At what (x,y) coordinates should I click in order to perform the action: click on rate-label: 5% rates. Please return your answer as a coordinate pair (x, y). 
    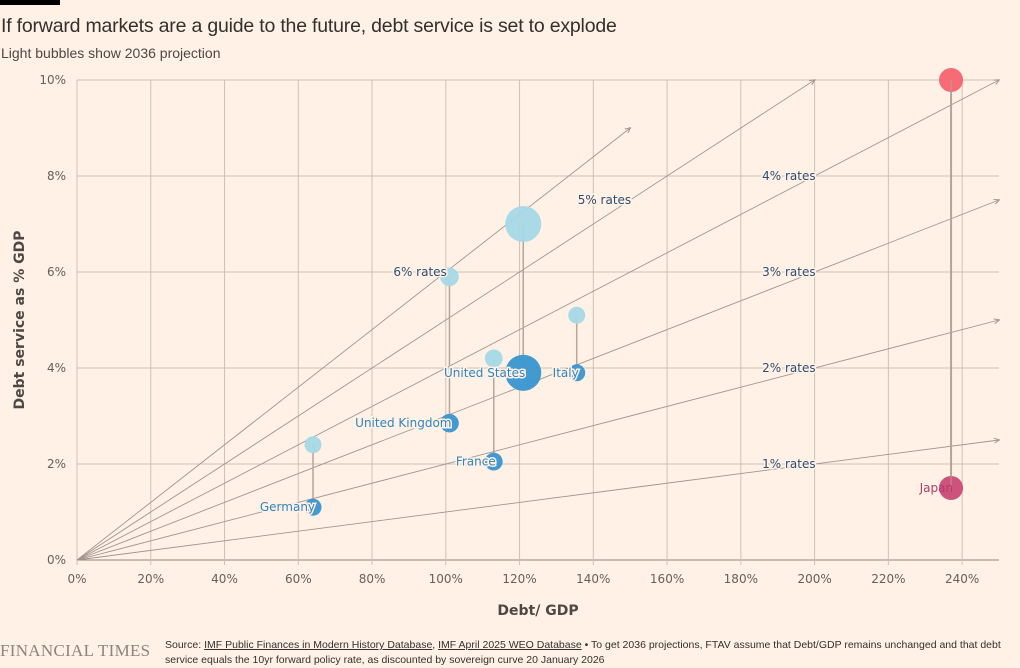
    Looking at the image, I should click on (604, 200).